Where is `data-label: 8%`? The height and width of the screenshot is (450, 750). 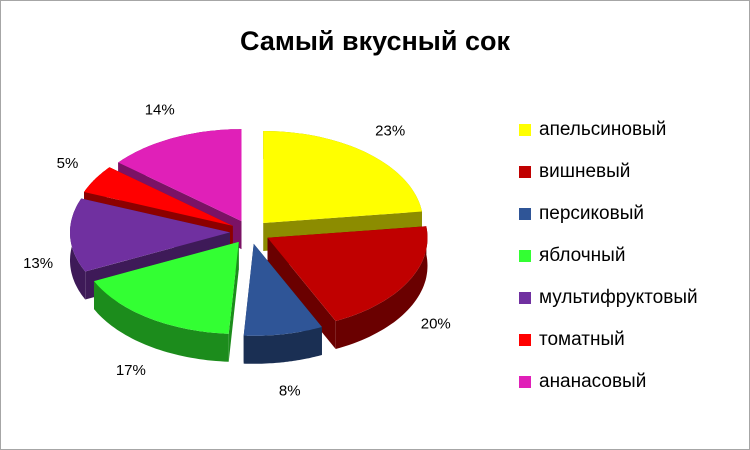
data-label: 8% is located at coordinates (290, 391).